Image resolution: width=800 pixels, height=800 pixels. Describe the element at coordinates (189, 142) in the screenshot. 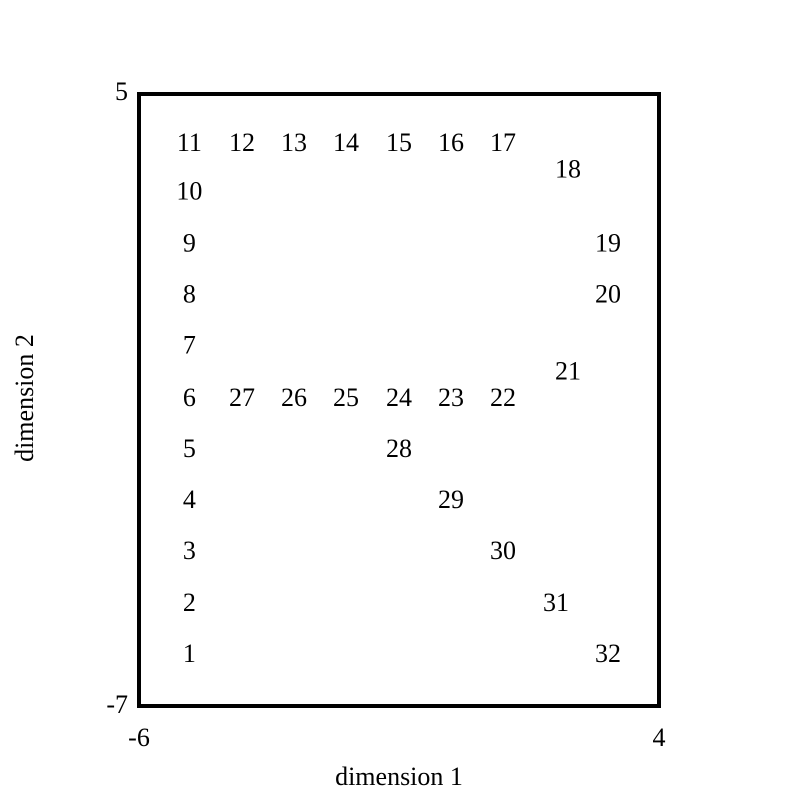

I see `point-label-11: 11` at that location.